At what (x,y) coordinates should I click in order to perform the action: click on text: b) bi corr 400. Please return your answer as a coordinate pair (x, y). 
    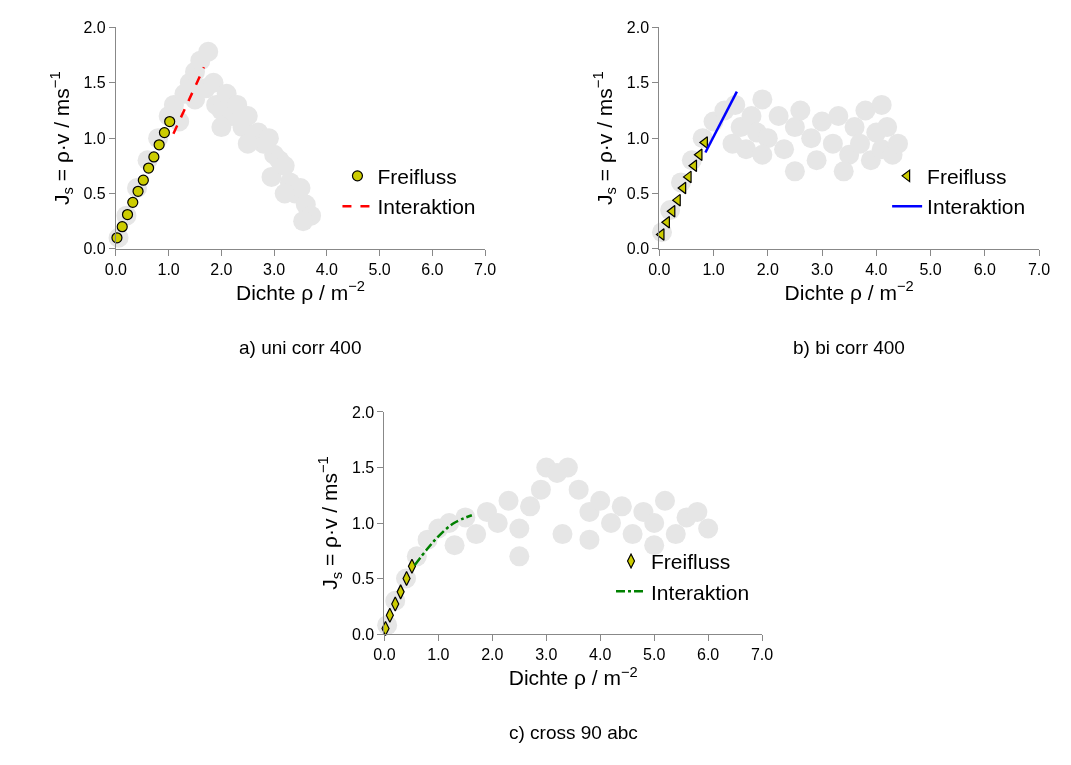
    Looking at the image, I should click on (849, 347).